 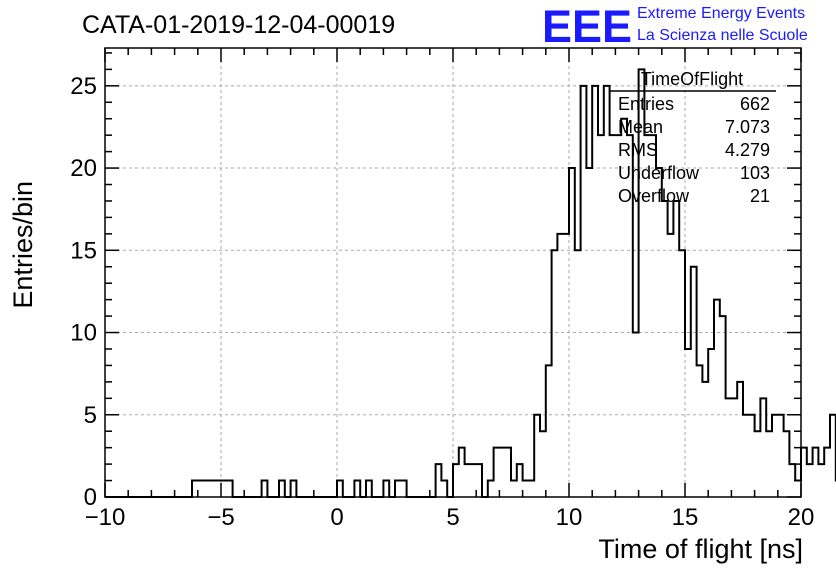 What do you see at coordinates (755, 104) in the screenshot?
I see `stats-entries-value: 662` at bounding box center [755, 104].